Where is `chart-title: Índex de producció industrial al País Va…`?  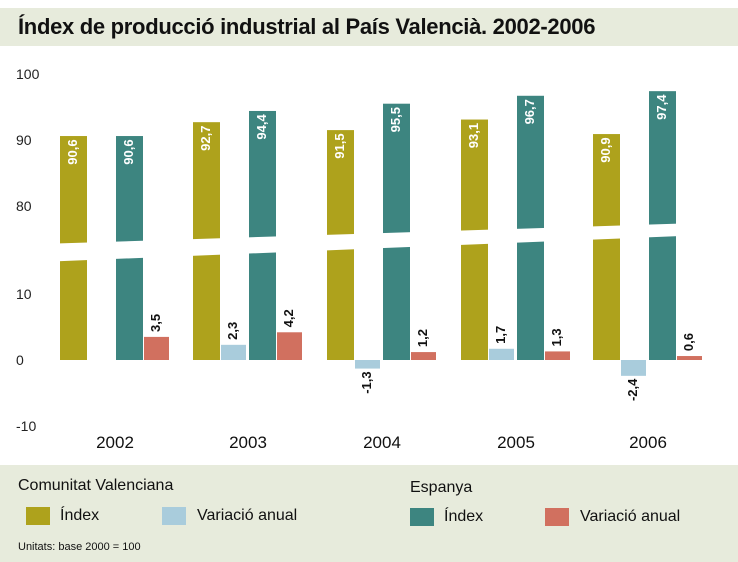
chart-title: Índex de producció industrial al País Va… is located at coordinates (307, 26).